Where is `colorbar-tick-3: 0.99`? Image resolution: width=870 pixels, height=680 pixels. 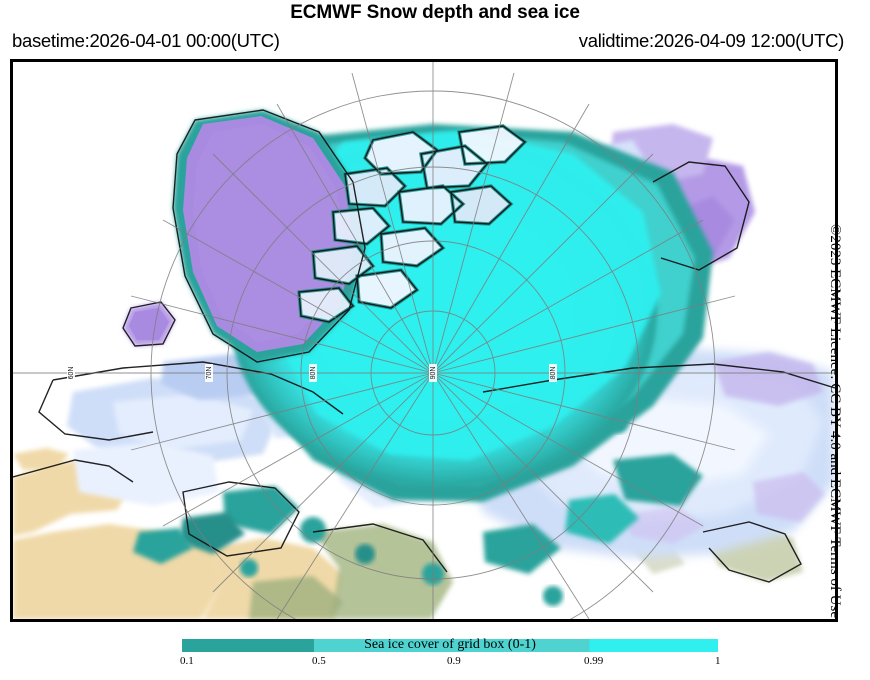
colorbar-tick-3: 0.99 is located at coordinates (594, 661).